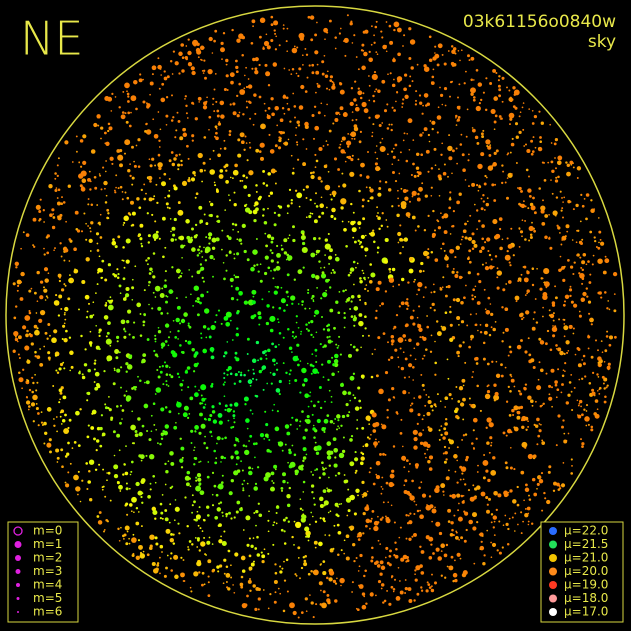  I want to click on magnitude-label: m=4, so click(47, 585).